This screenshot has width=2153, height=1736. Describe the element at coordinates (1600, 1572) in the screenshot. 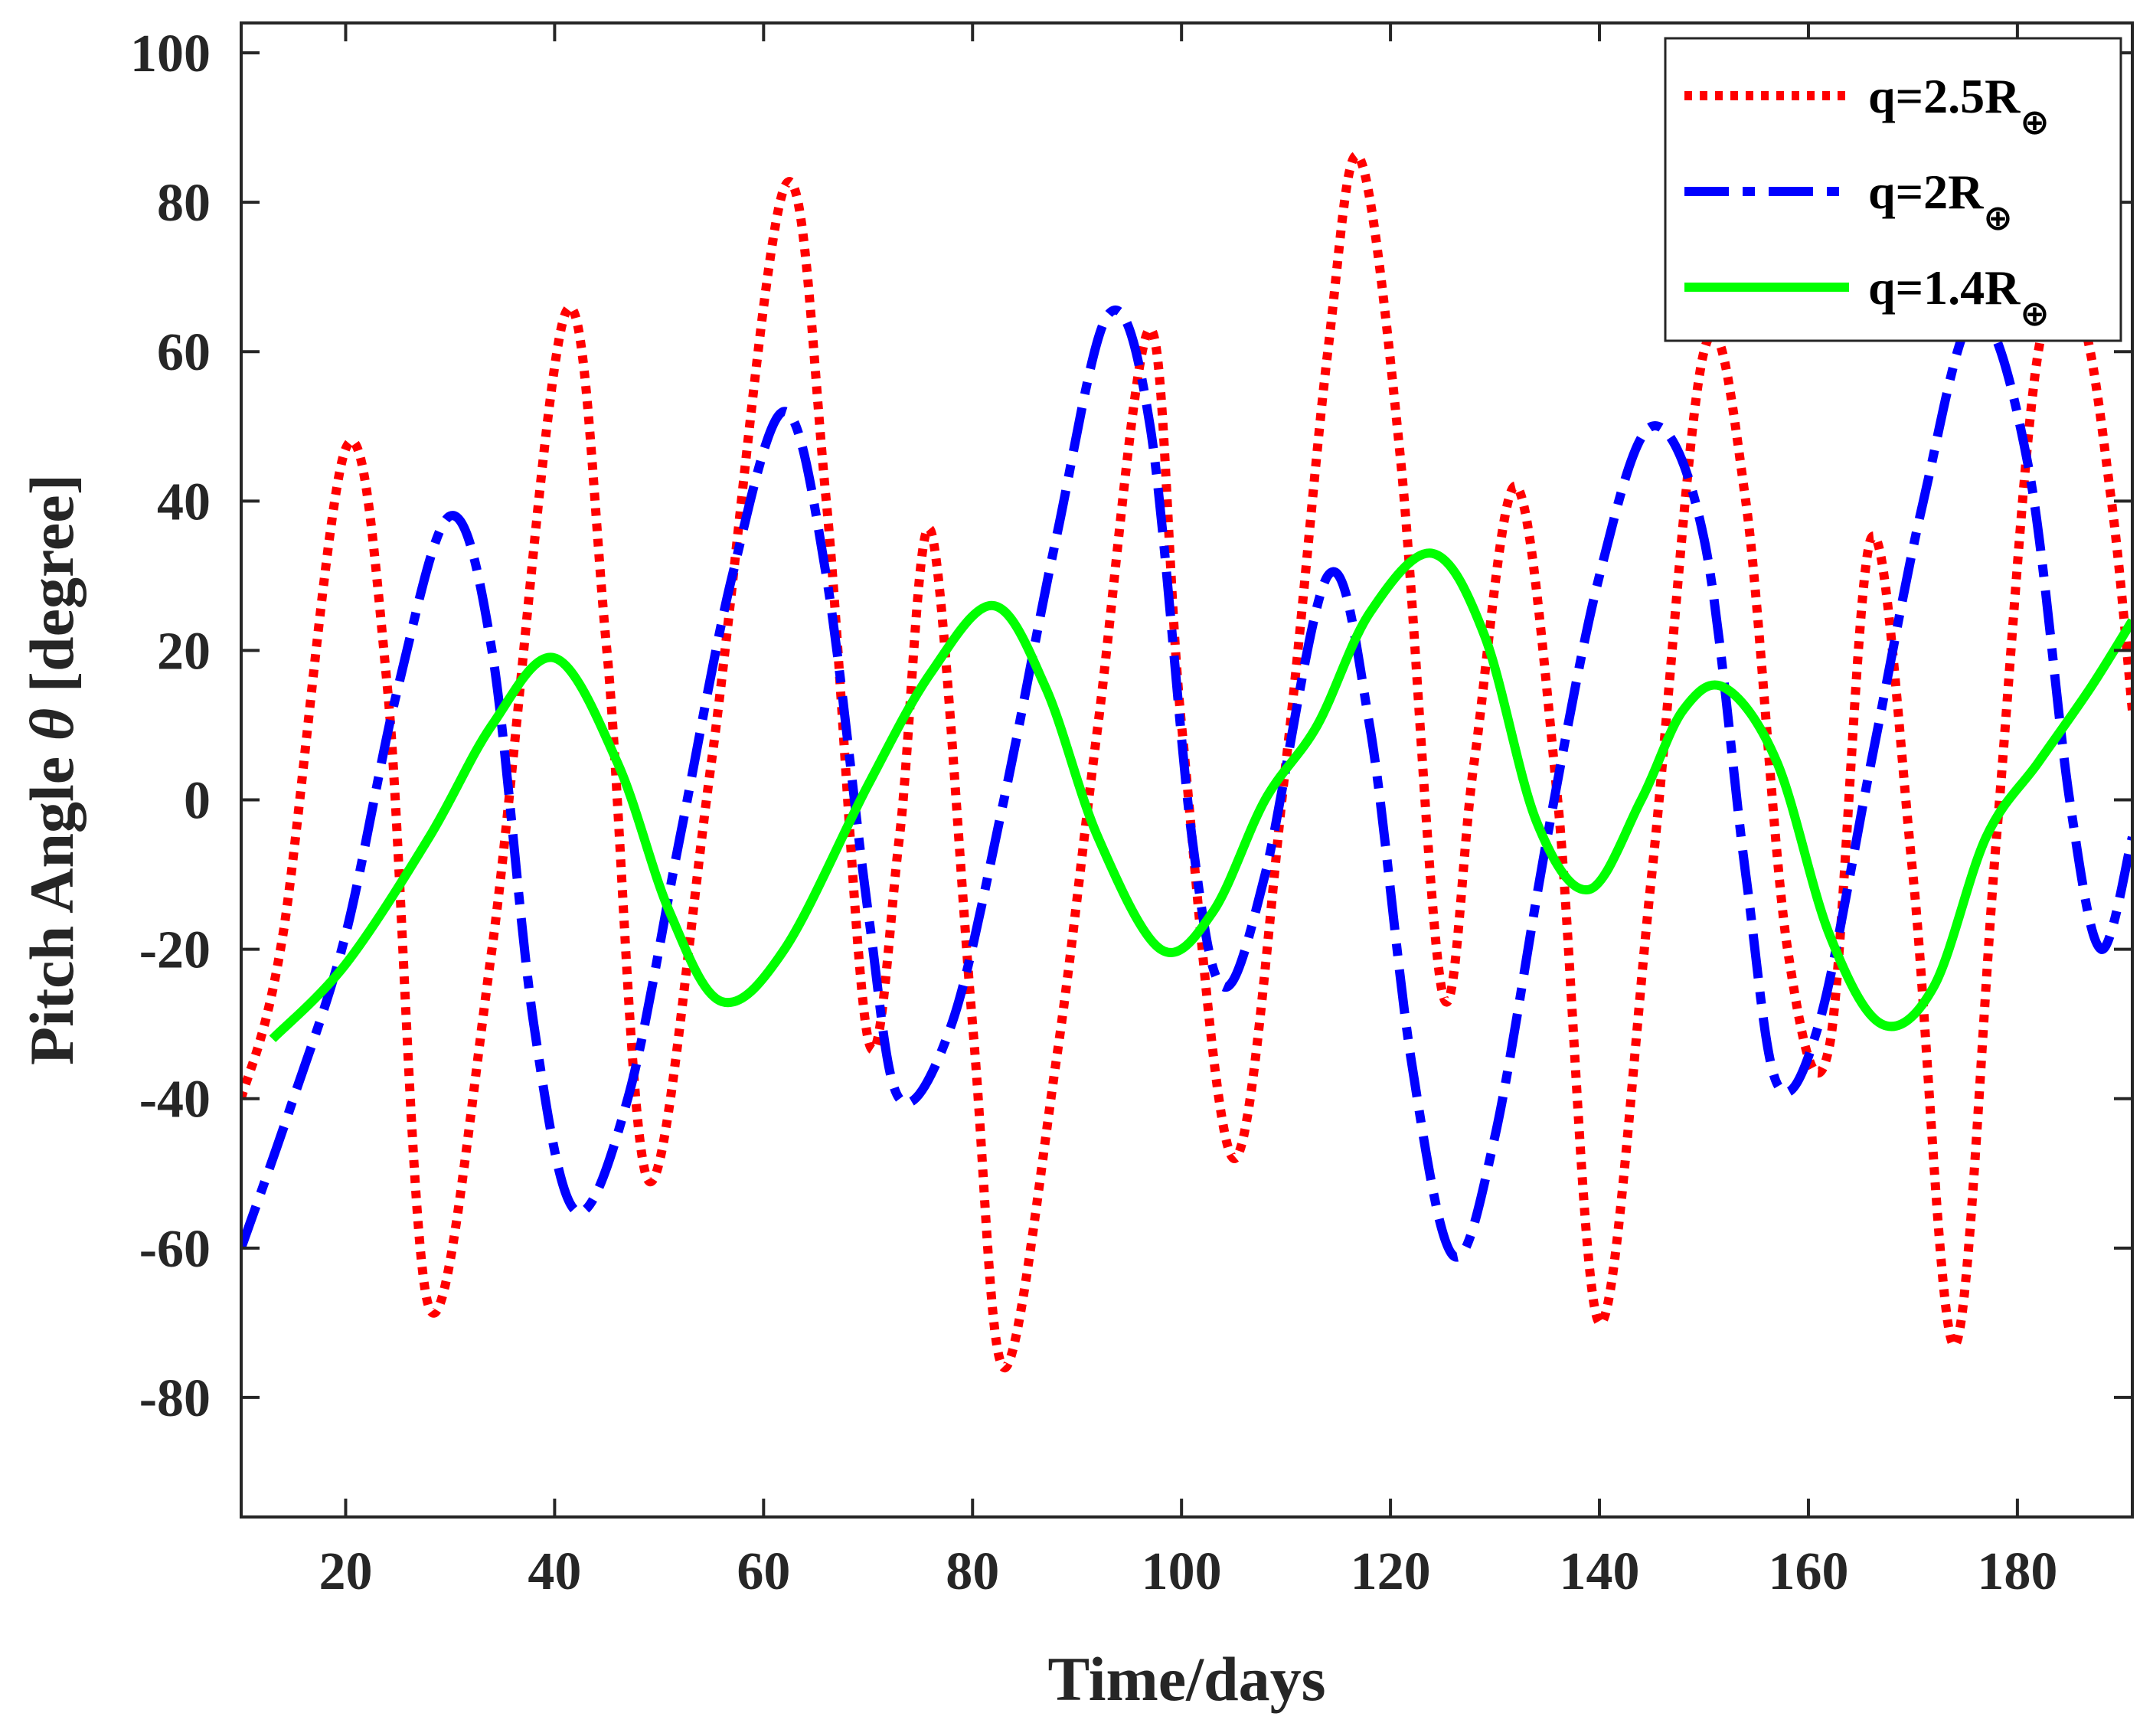

I see `x-tick-label: 140` at that location.